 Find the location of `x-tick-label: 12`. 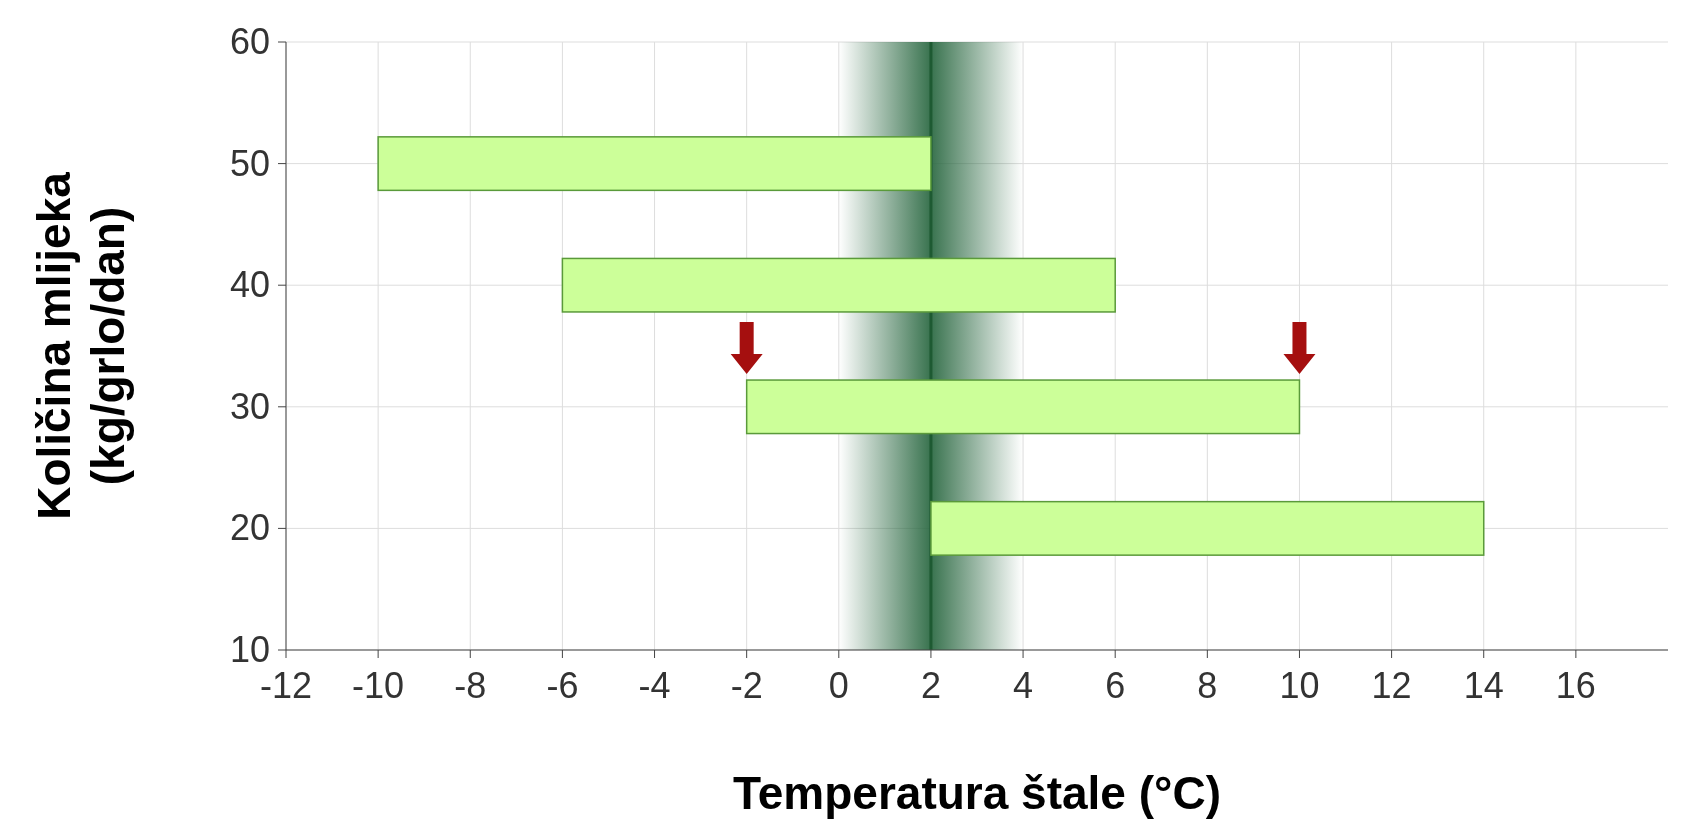

x-tick-label: 12 is located at coordinates (1391, 685).